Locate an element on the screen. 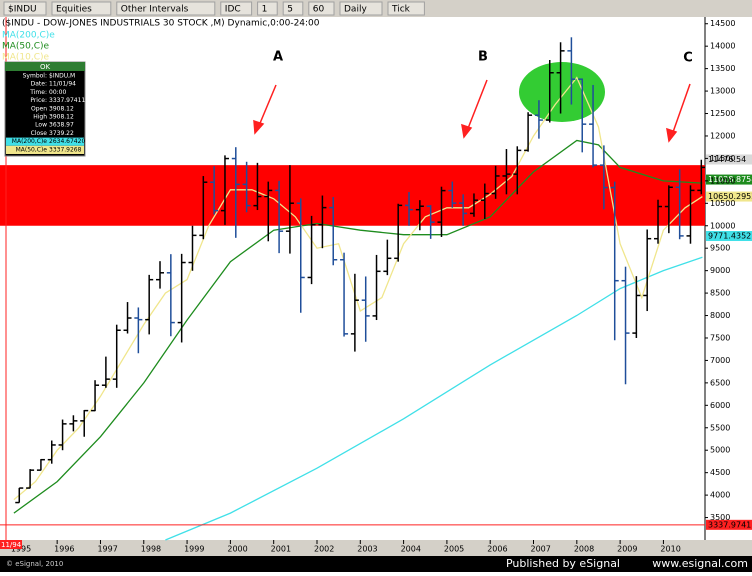  x-tick-label: 1996 is located at coordinates (64, 549).